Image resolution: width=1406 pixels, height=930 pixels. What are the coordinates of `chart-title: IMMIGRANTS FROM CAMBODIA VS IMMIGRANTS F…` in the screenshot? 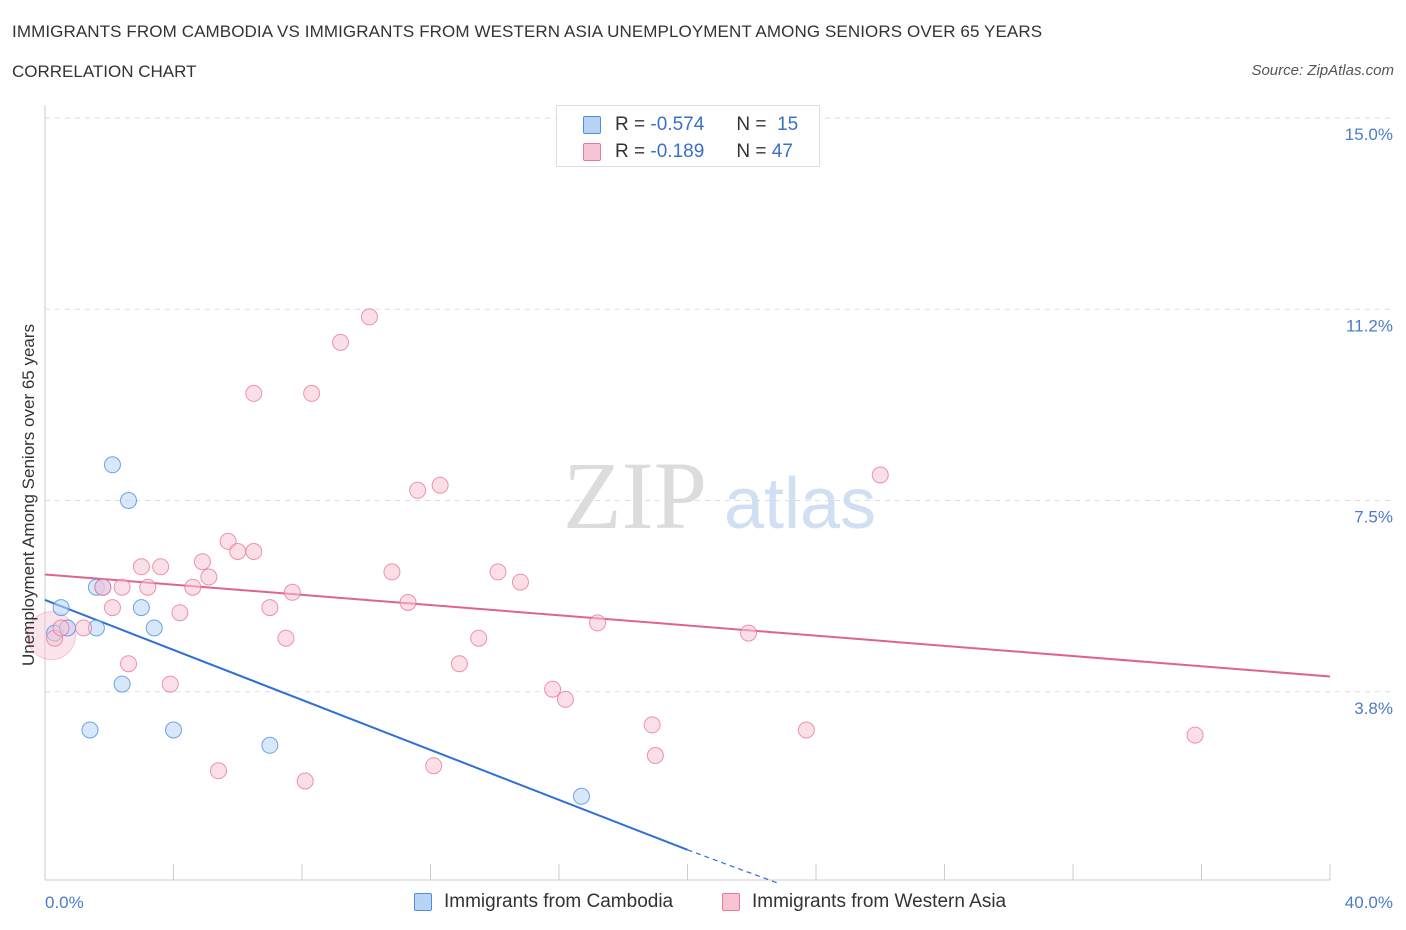 It's located at (527, 31).